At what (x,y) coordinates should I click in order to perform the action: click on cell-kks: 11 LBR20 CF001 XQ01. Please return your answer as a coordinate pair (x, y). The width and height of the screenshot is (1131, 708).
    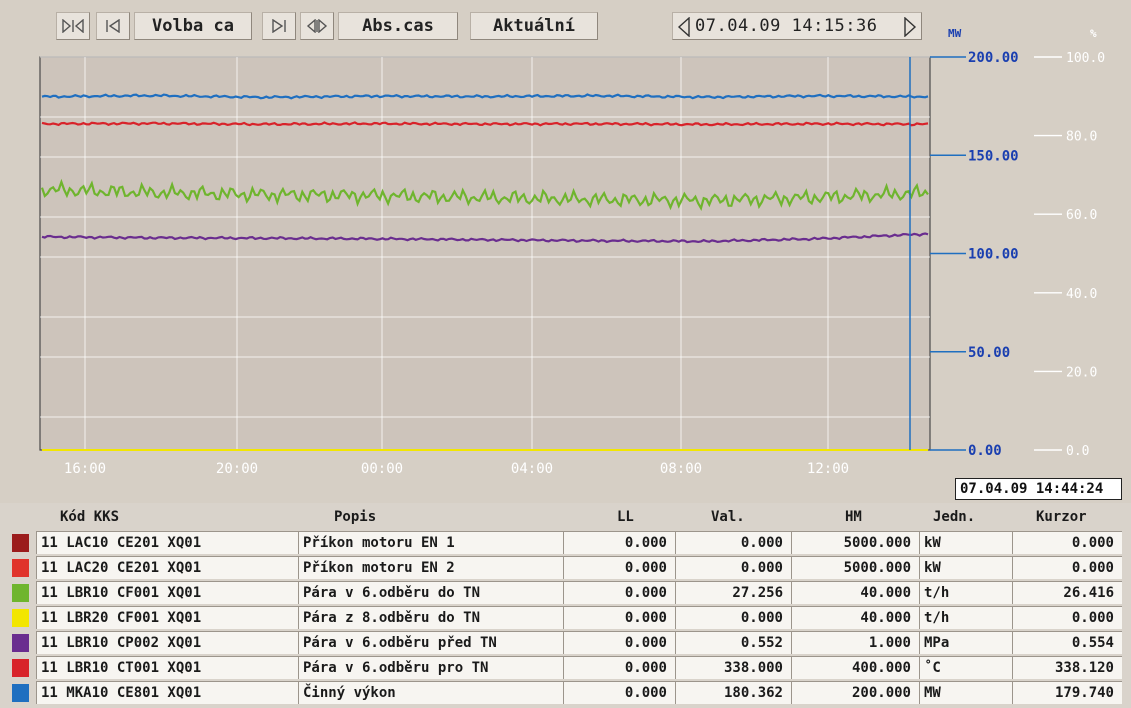
    Looking at the image, I should click on (167, 617).